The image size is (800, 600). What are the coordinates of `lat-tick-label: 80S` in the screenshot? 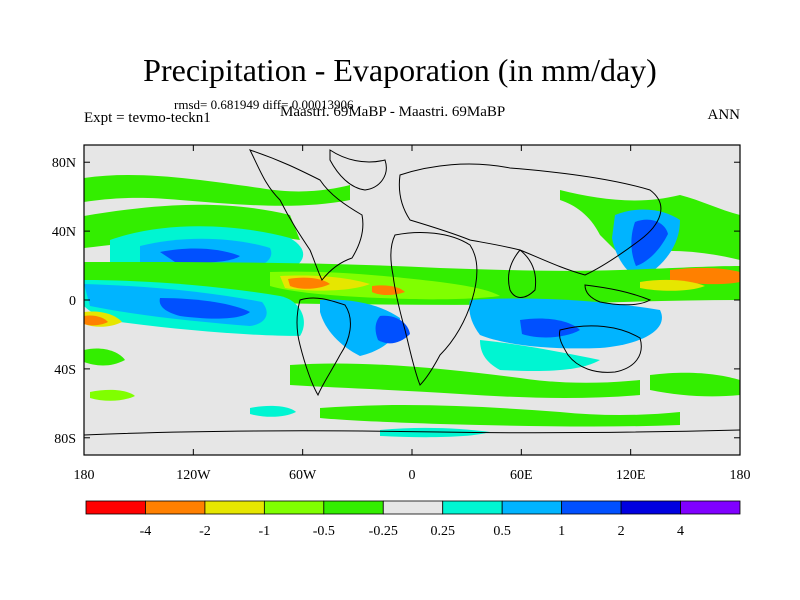 It's located at (65, 439).